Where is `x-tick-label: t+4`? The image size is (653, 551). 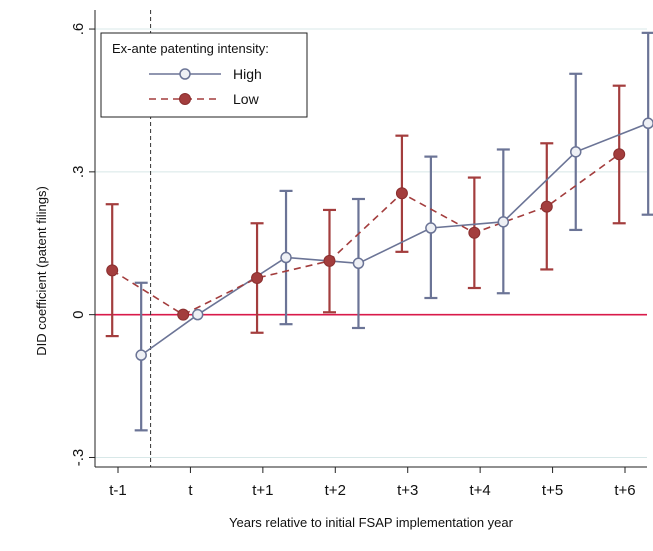 x-tick-label: t+4 is located at coordinates (480, 490).